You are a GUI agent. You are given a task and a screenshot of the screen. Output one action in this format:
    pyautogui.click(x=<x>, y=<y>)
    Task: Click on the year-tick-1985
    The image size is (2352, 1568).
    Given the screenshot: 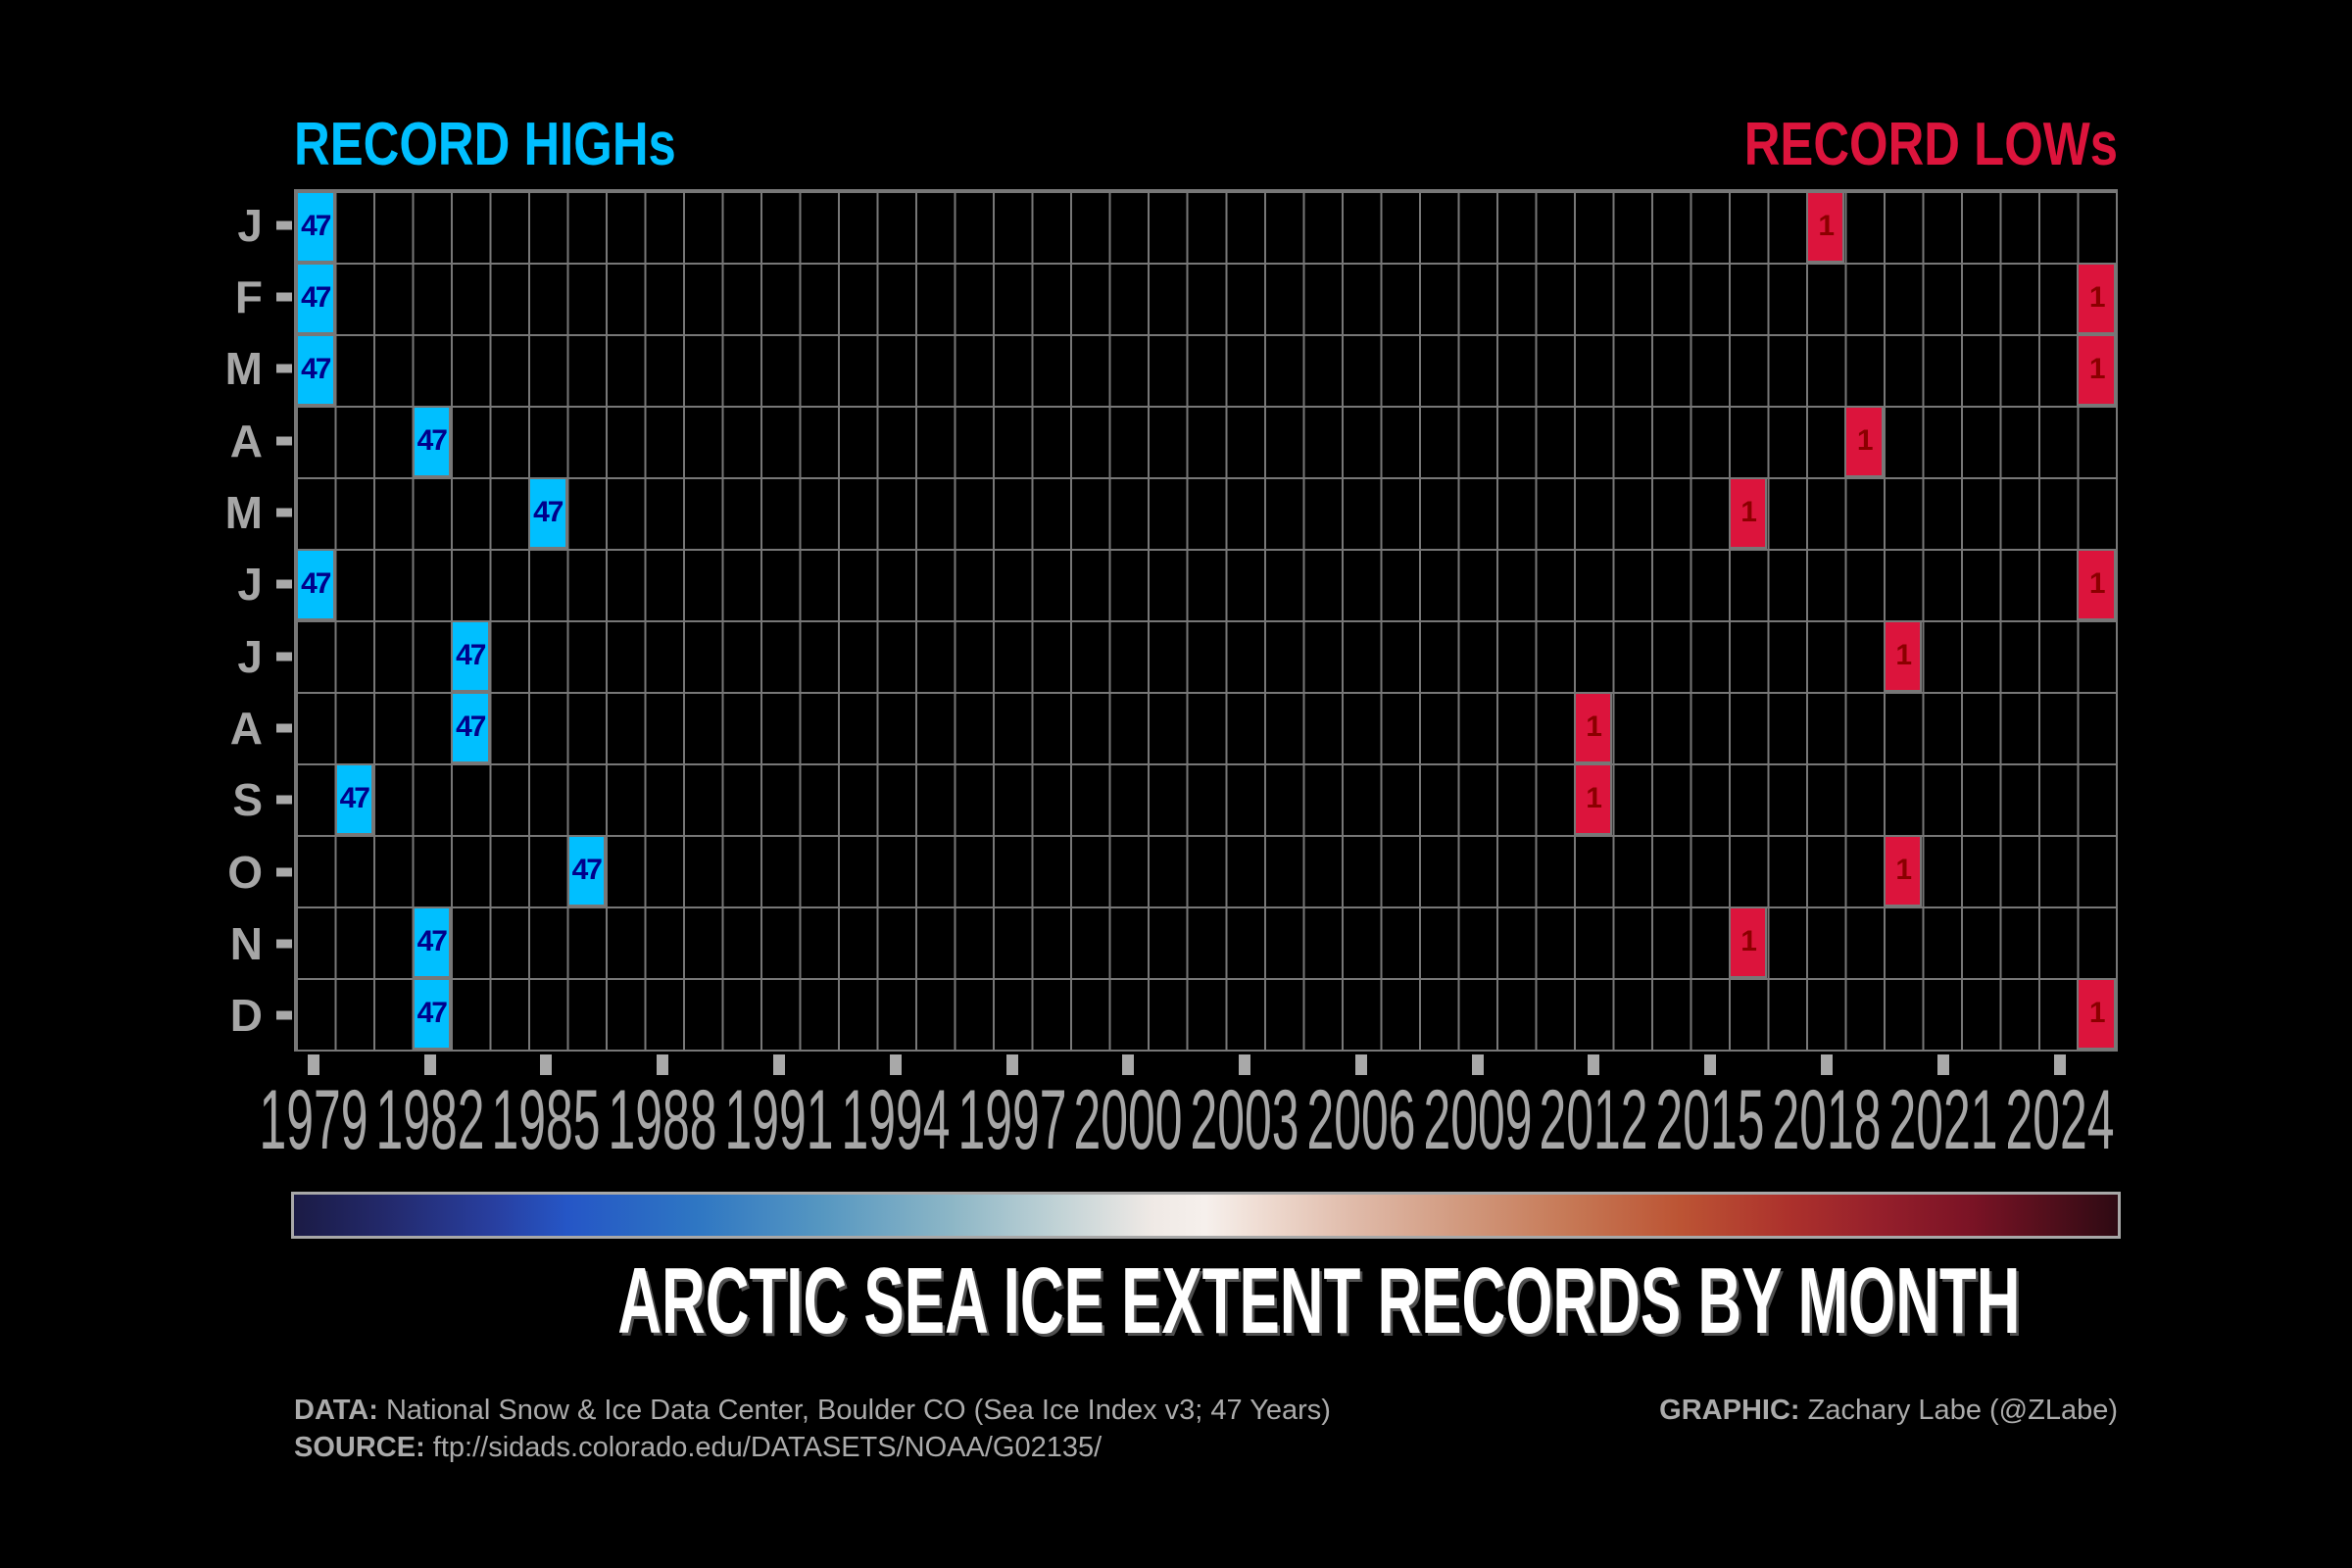 What is the action you would take?
    pyautogui.click(x=546, y=1064)
    